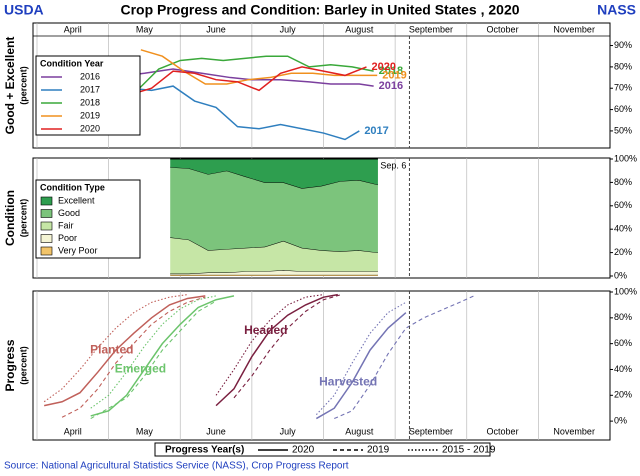  I want to click on group-label: Harvested, so click(348, 382).